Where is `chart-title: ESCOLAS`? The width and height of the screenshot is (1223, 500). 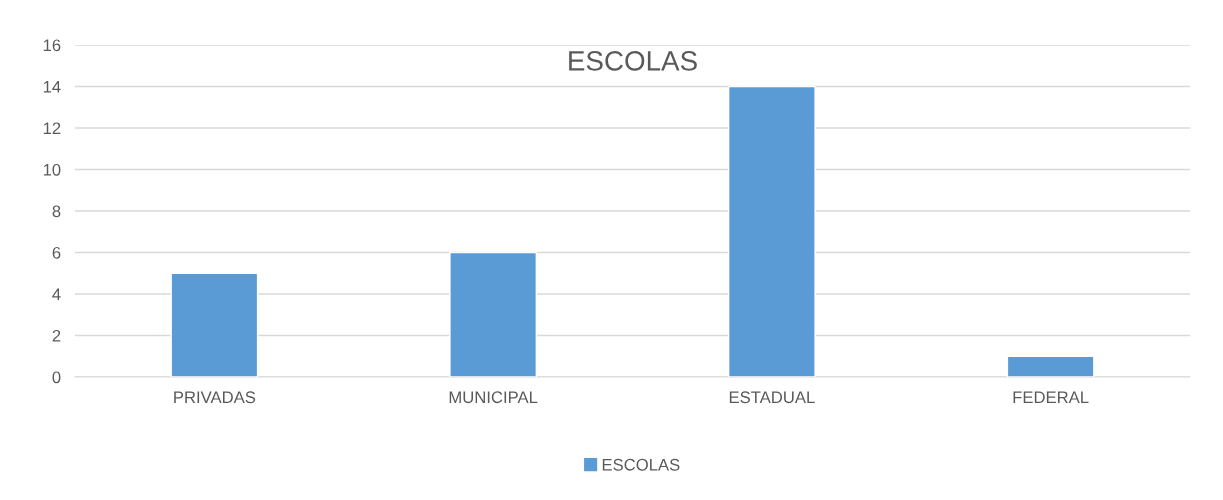 chart-title: ESCOLAS is located at coordinates (633, 61).